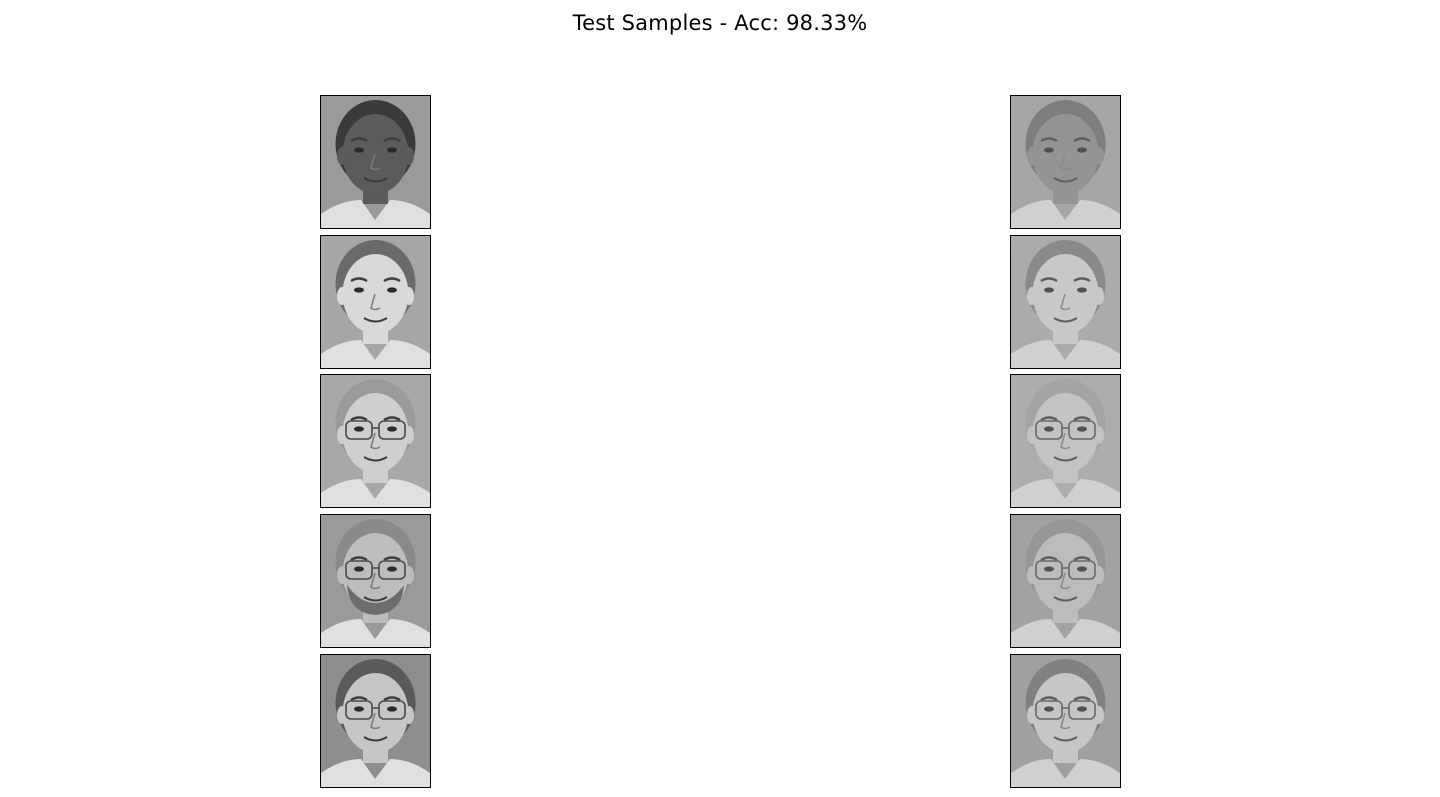 The height and width of the screenshot is (797, 1440). I want to click on figure-title: Test Samples - Acc: 98.33%, so click(720, 23).